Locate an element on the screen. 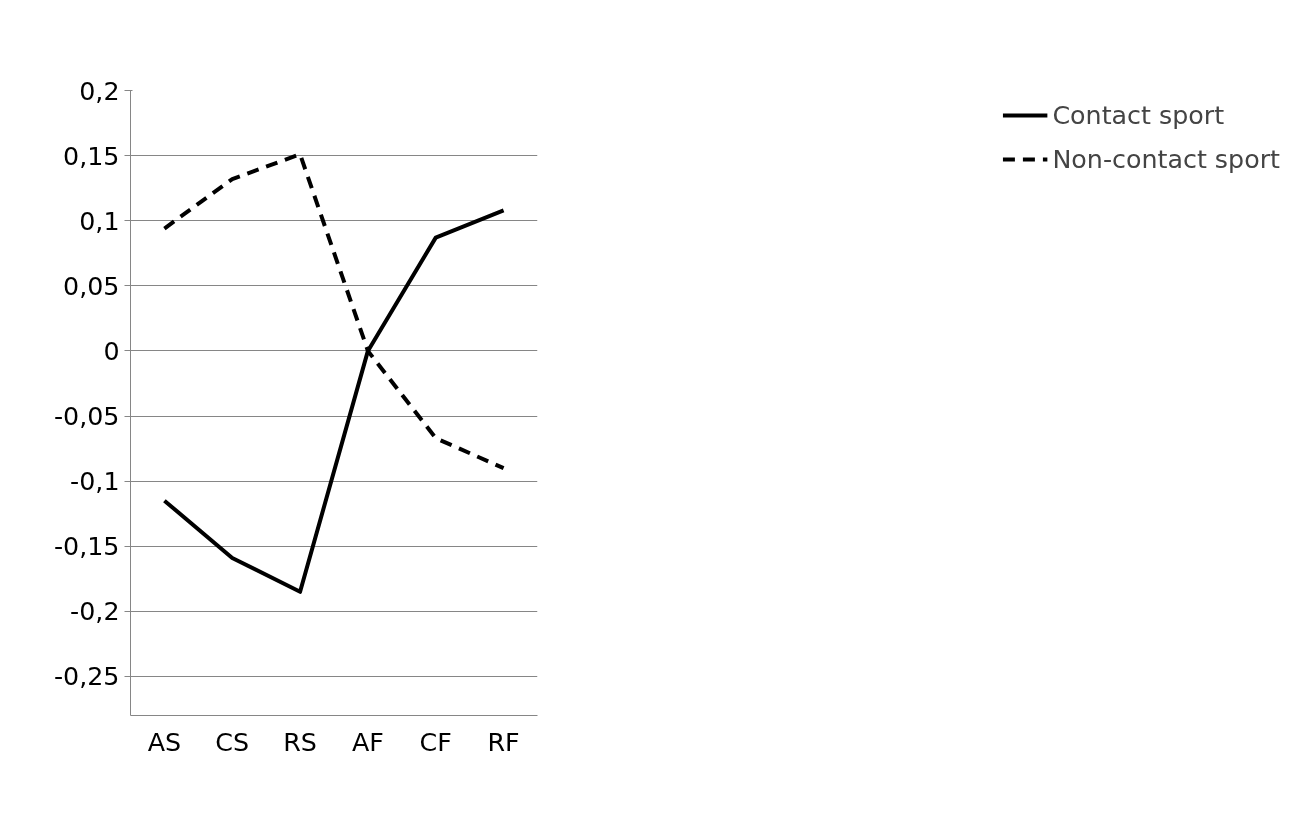  legend-label: Non-contact sport is located at coordinates (1166, 159).